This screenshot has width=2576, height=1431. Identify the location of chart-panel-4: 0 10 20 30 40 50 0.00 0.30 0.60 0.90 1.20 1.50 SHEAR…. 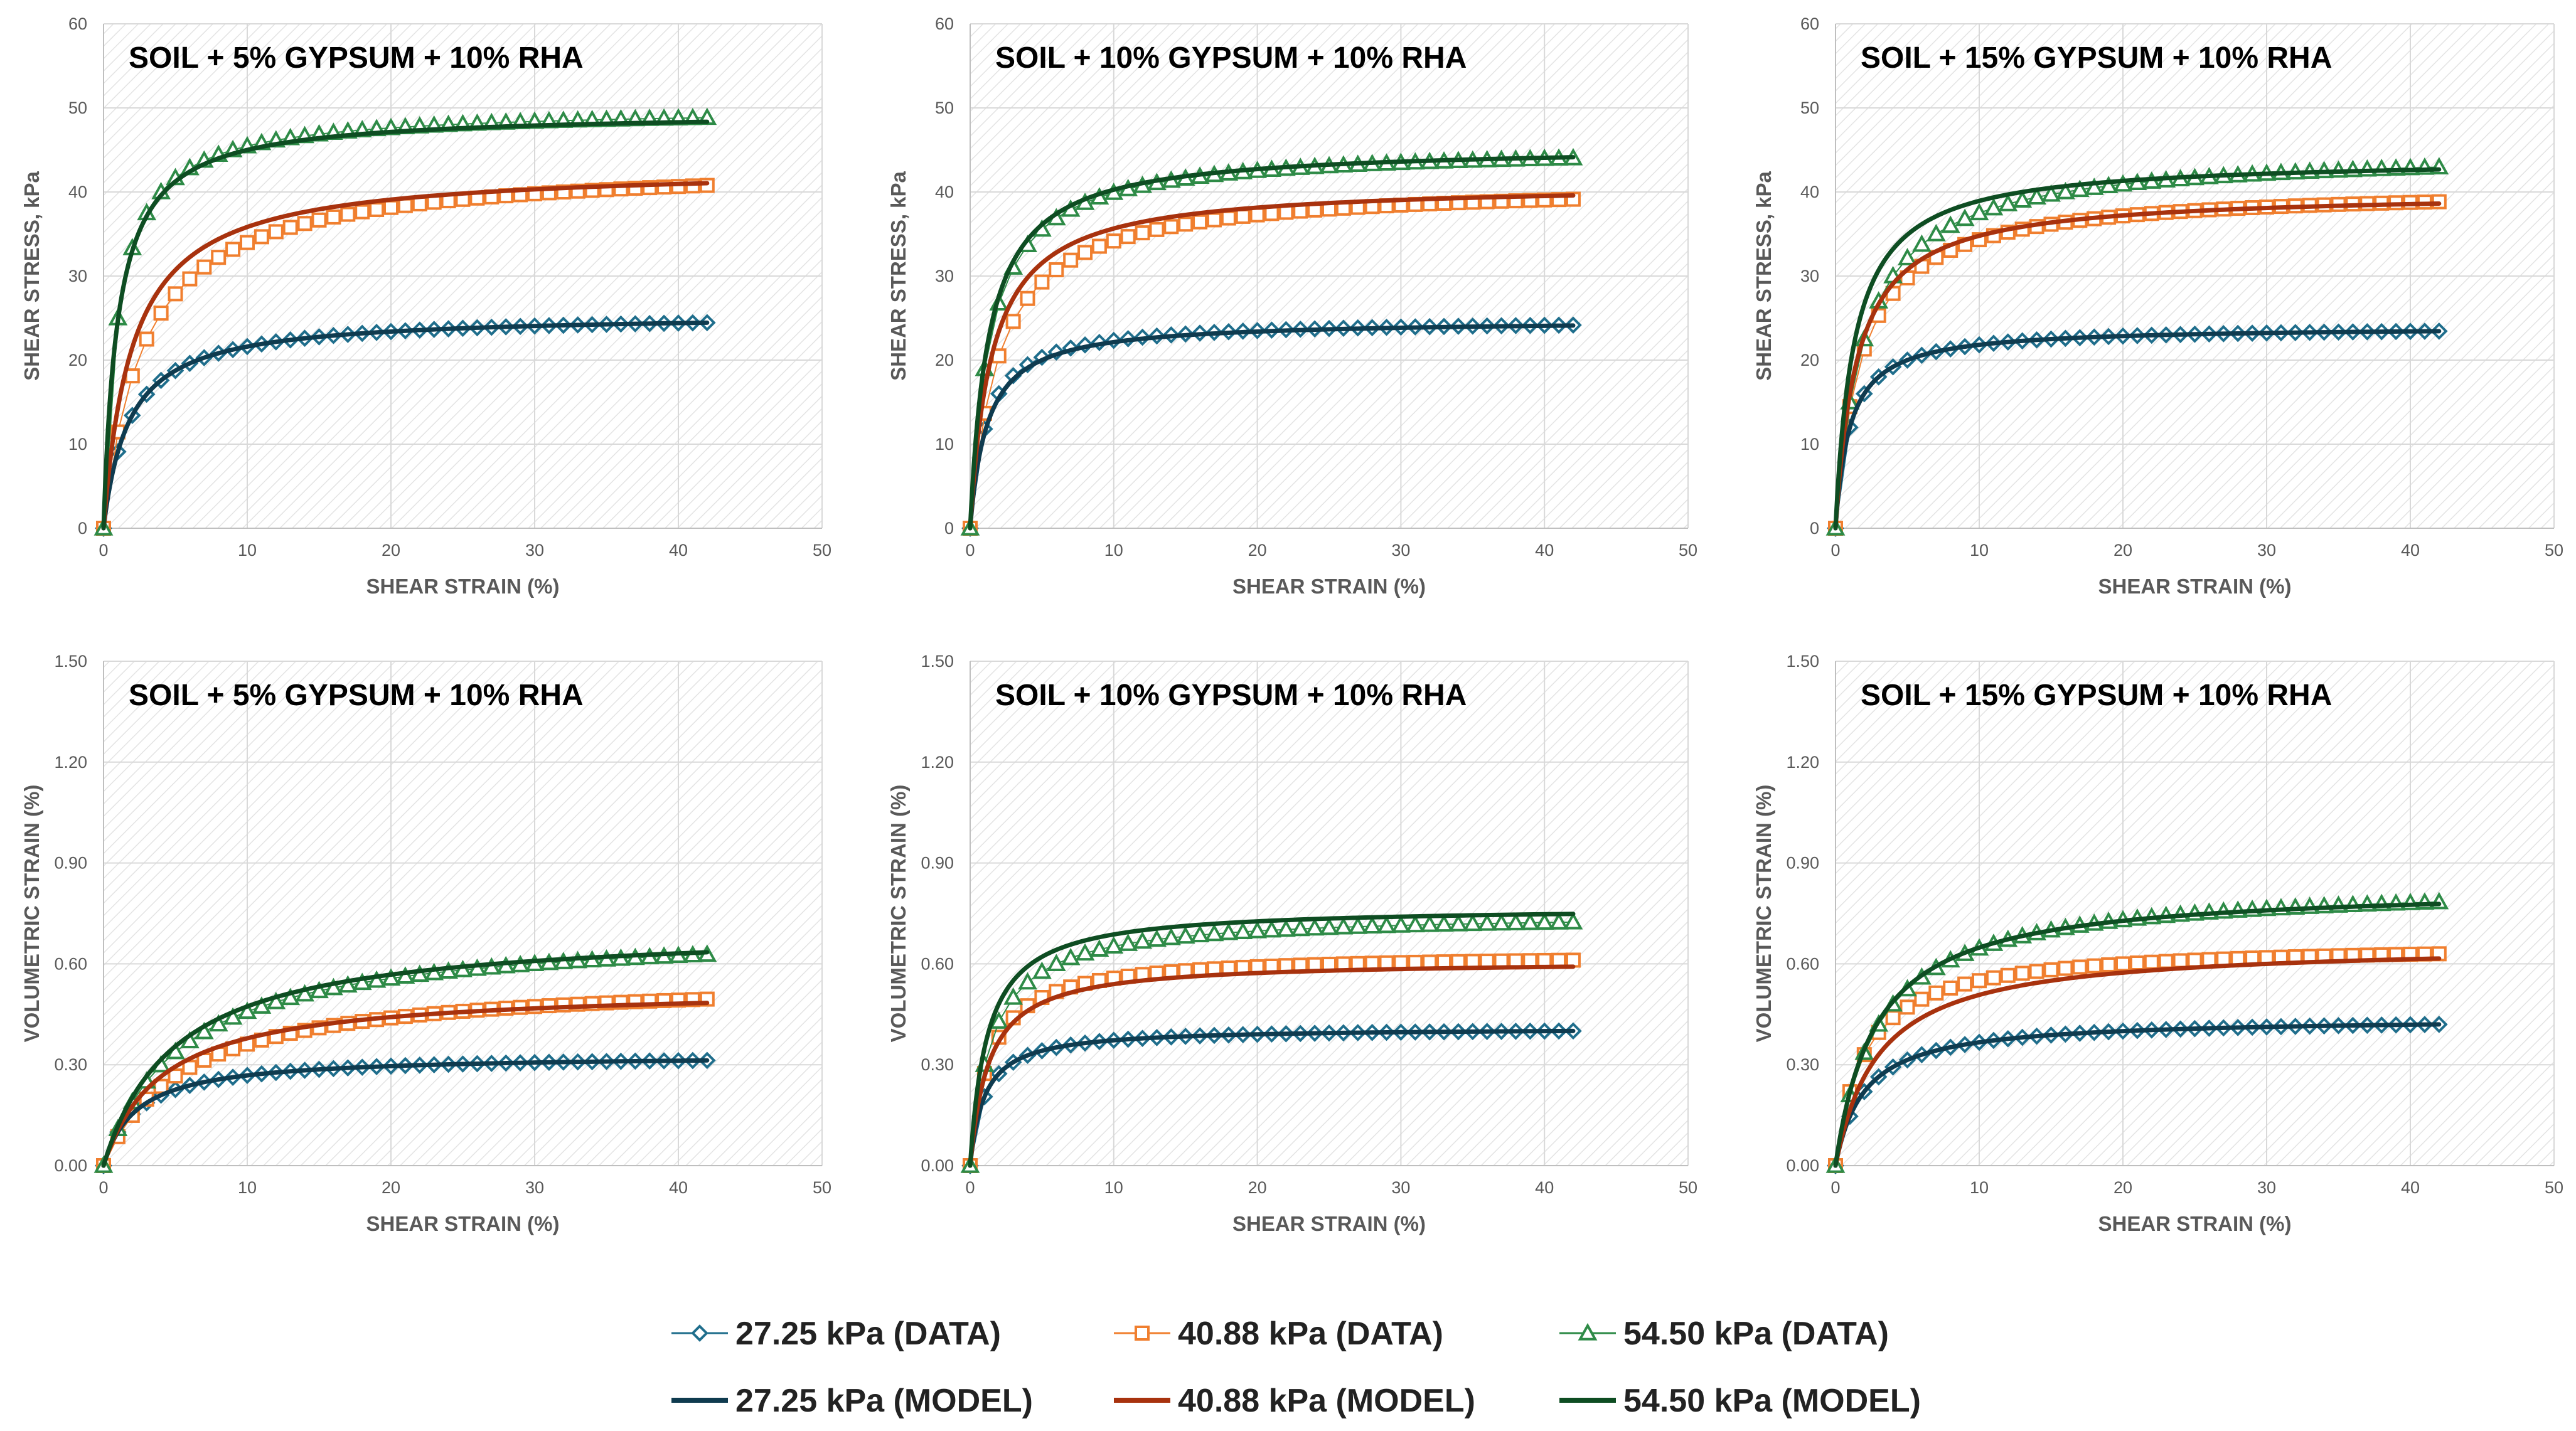
(425, 943).